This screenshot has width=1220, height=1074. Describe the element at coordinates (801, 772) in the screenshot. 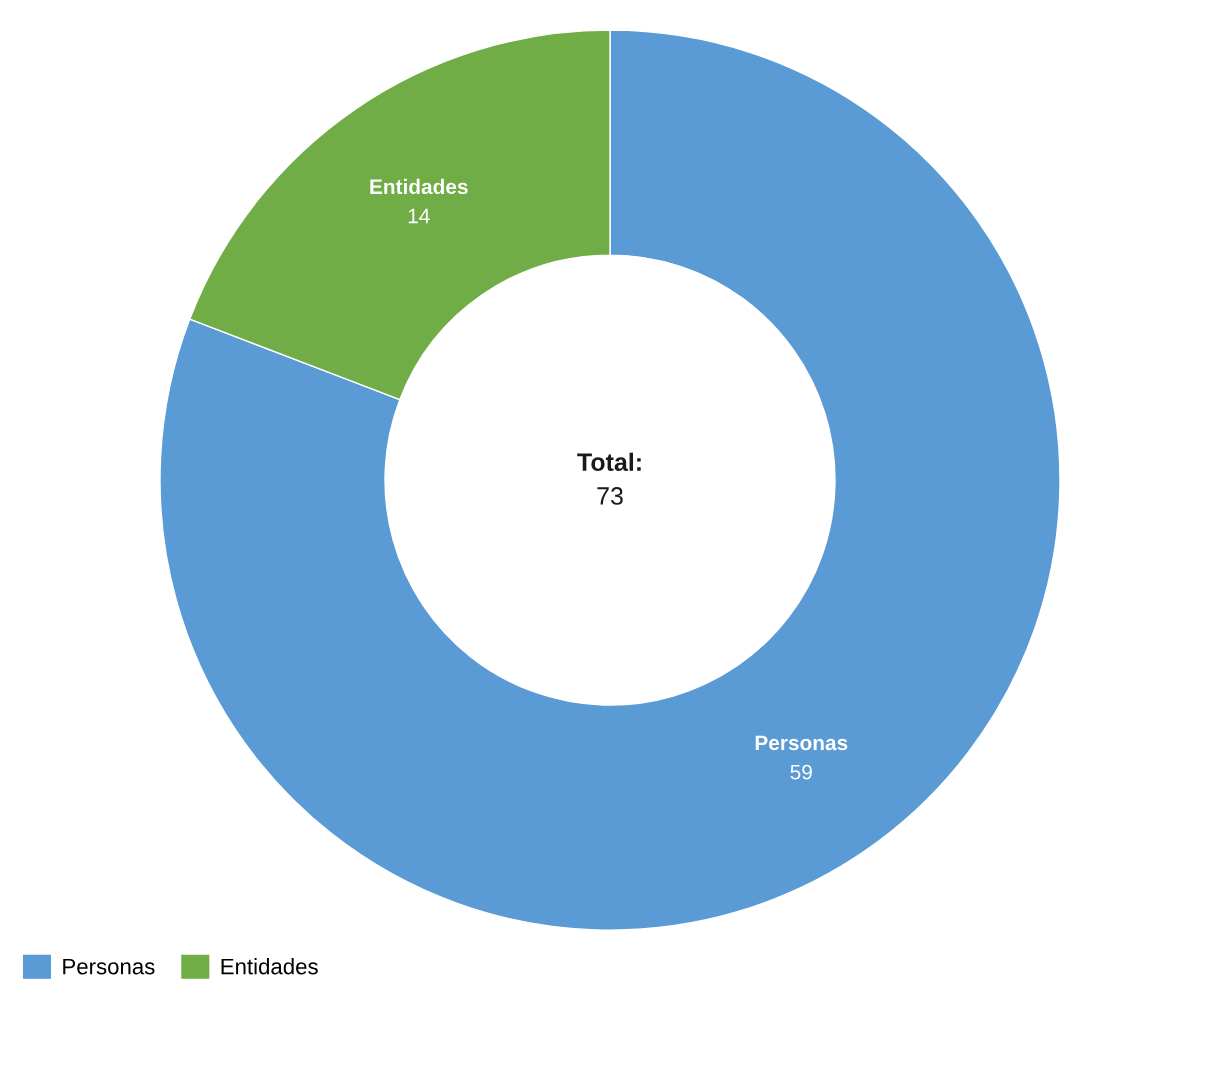

I see `data-label: 59` at that location.